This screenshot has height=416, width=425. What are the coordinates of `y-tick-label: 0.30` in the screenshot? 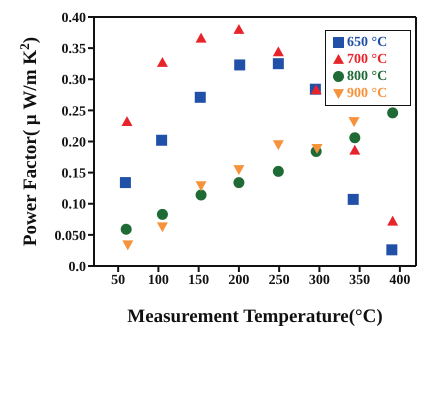 It's located at (74, 80).